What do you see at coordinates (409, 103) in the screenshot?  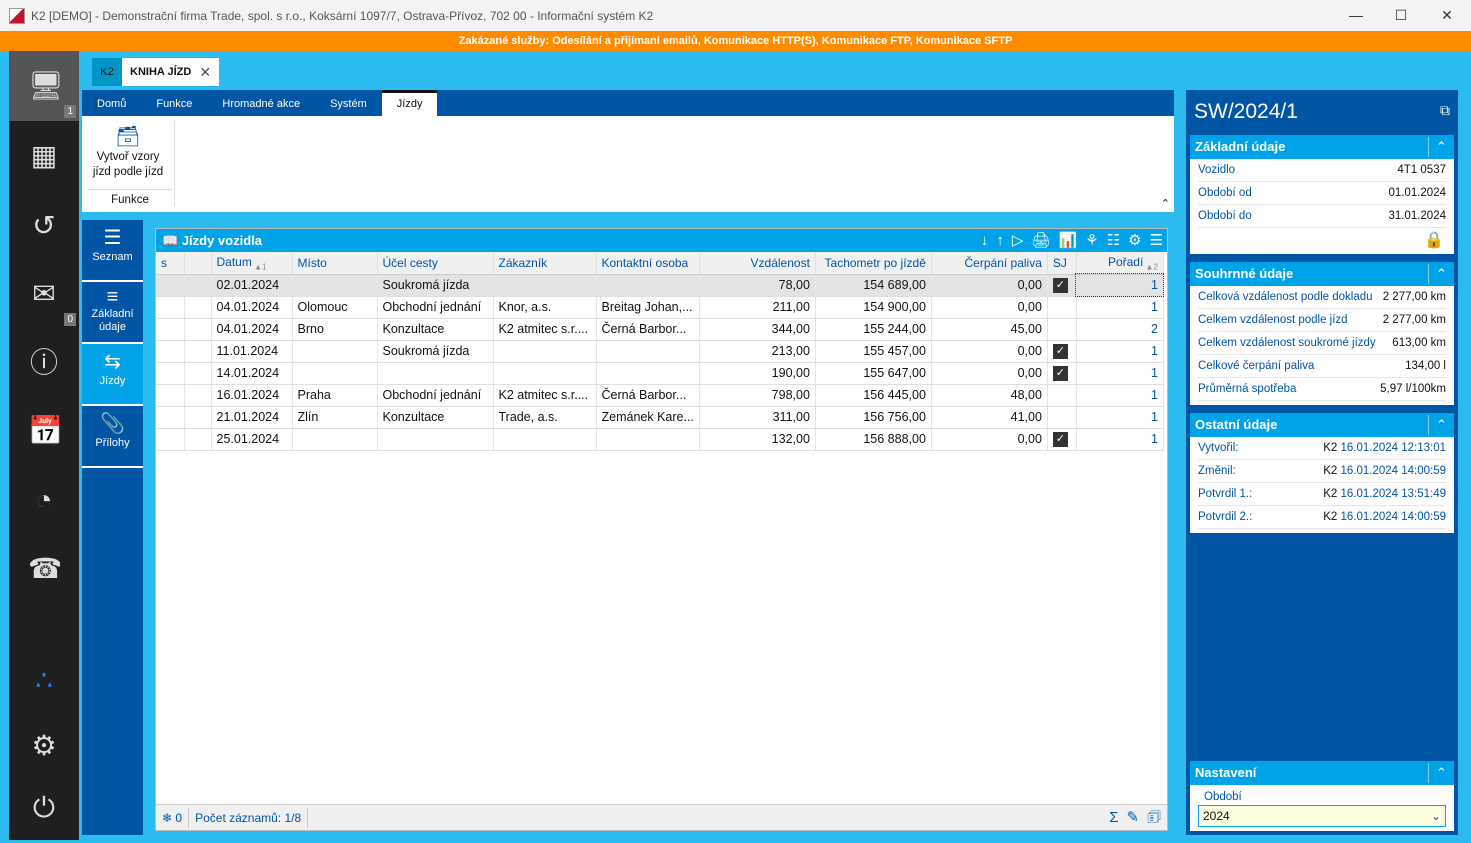 I see `ribbon-tab-jizdy: Jízdy` at bounding box center [409, 103].